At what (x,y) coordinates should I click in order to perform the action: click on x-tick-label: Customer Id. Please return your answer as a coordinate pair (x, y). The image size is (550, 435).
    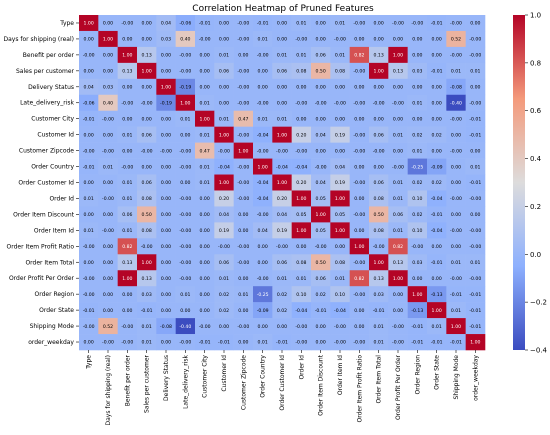
    Looking at the image, I should click on (224, 373).